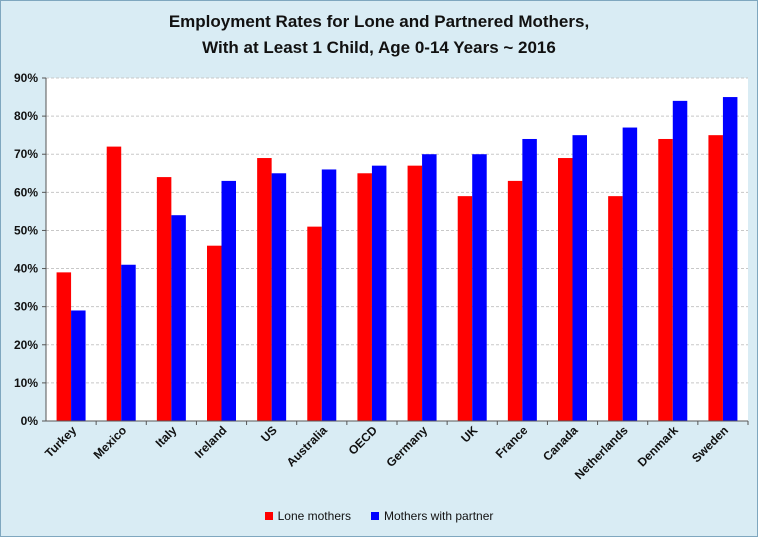  What do you see at coordinates (710, 444) in the screenshot?
I see `x-tick-label: Sweden` at bounding box center [710, 444].